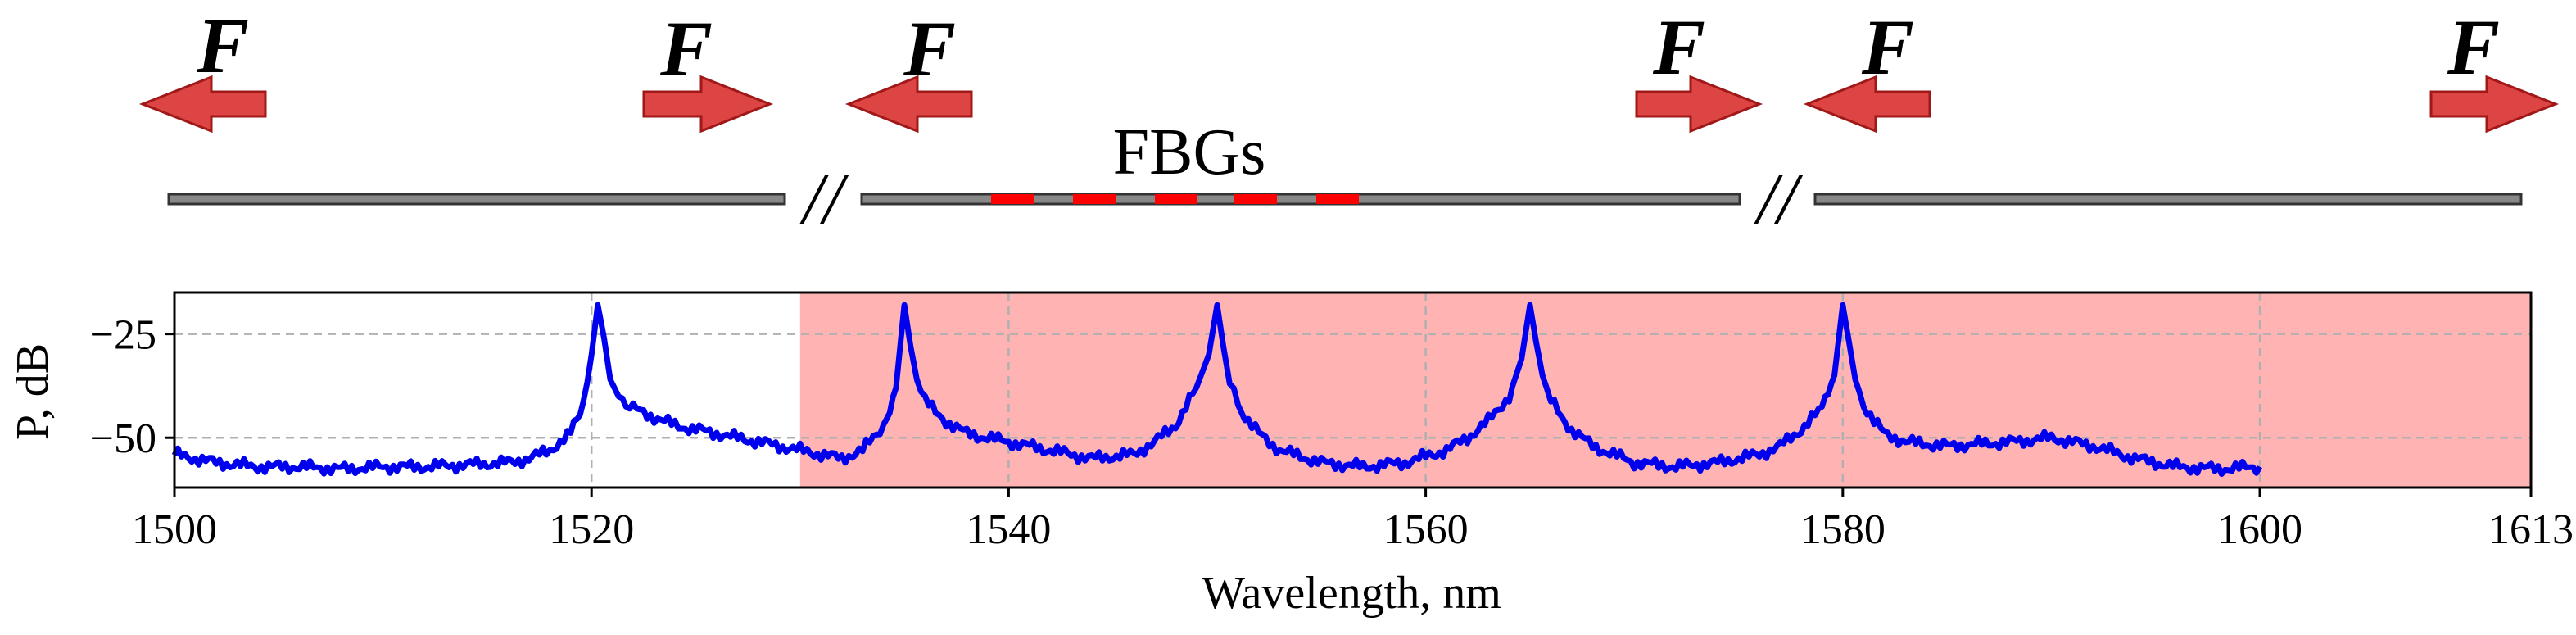 This screenshot has width=2576, height=635. I want to click on y-axis-label: P, dB, so click(32, 391).